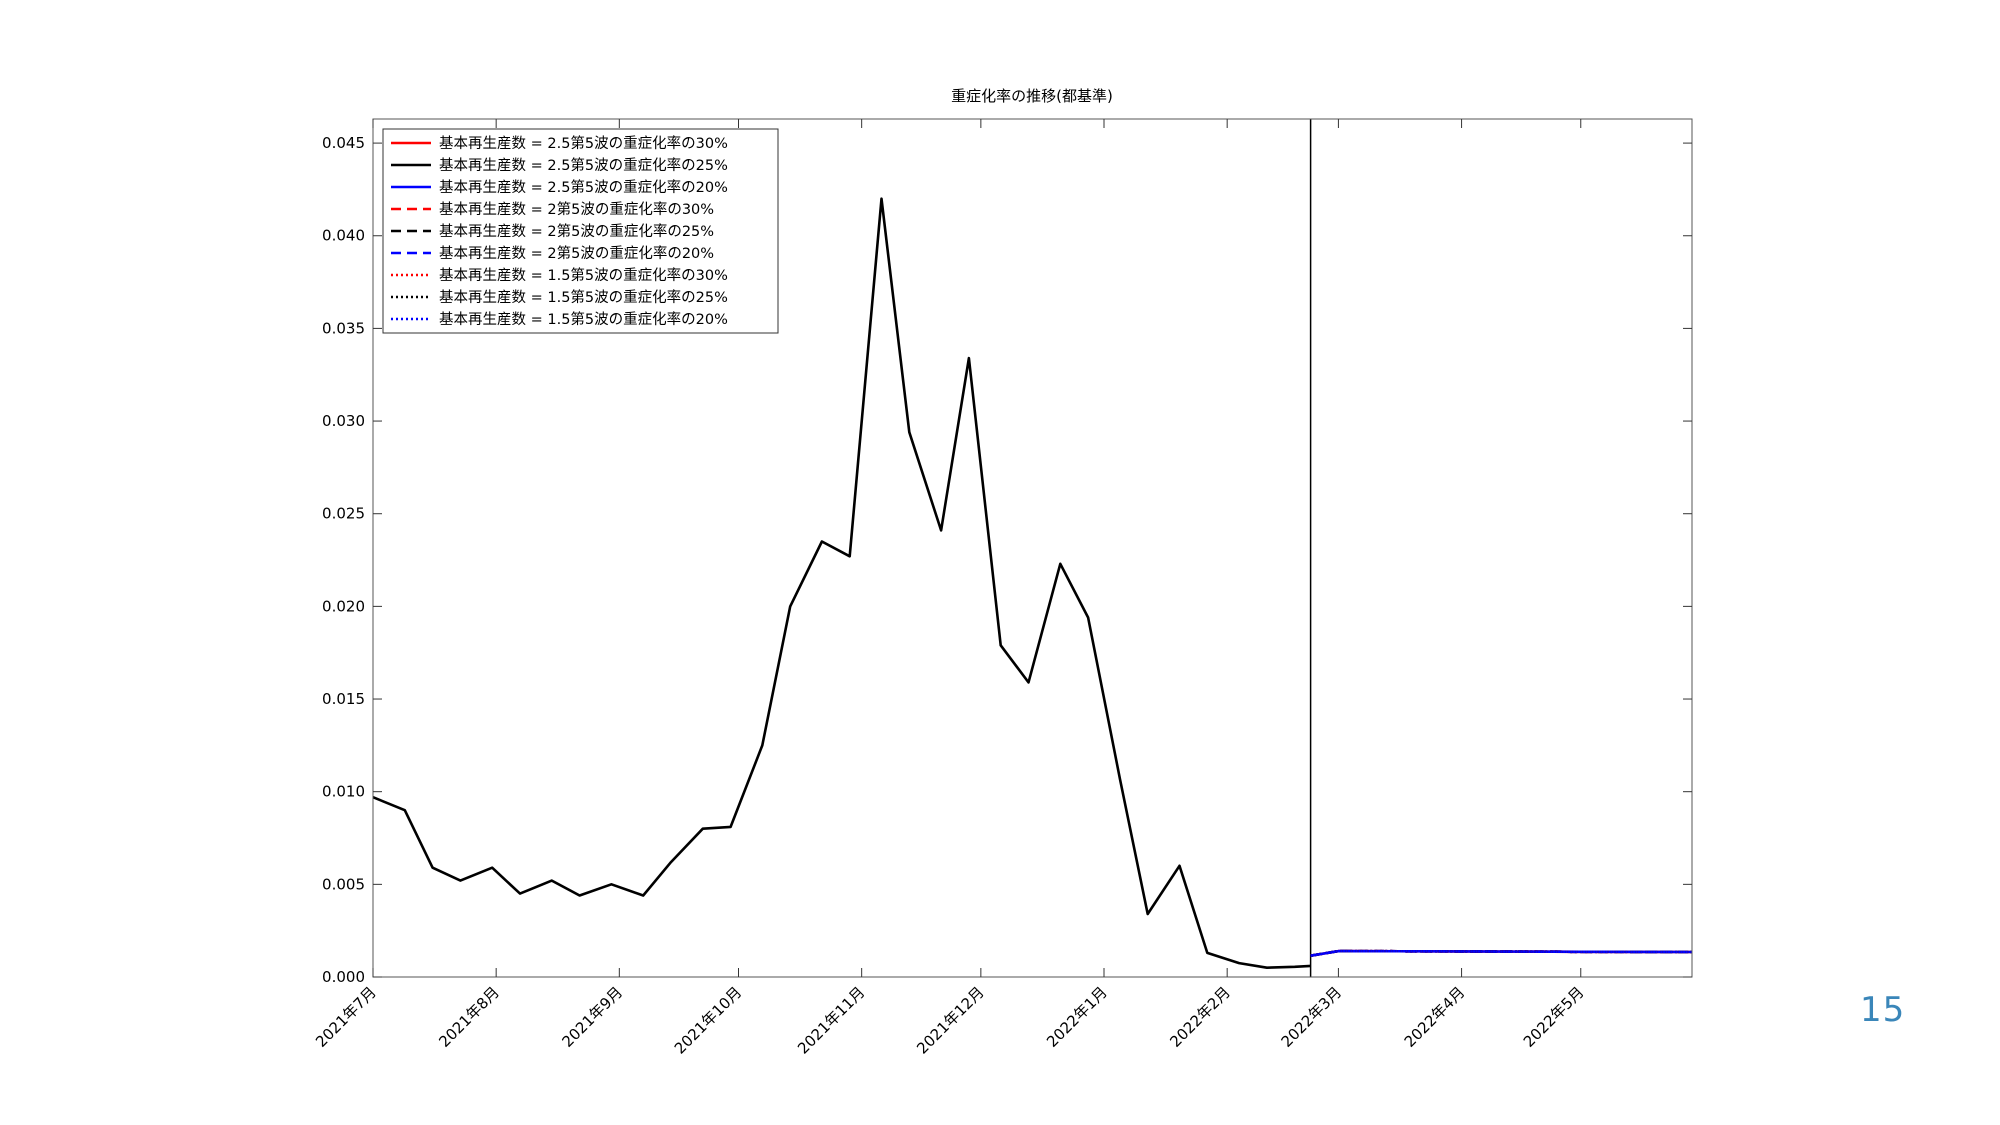  Describe the element at coordinates (583, 187) in the screenshot. I see `legend-label-3: 基本再生産数 = 2.5第5波の重症化率の20%` at that location.